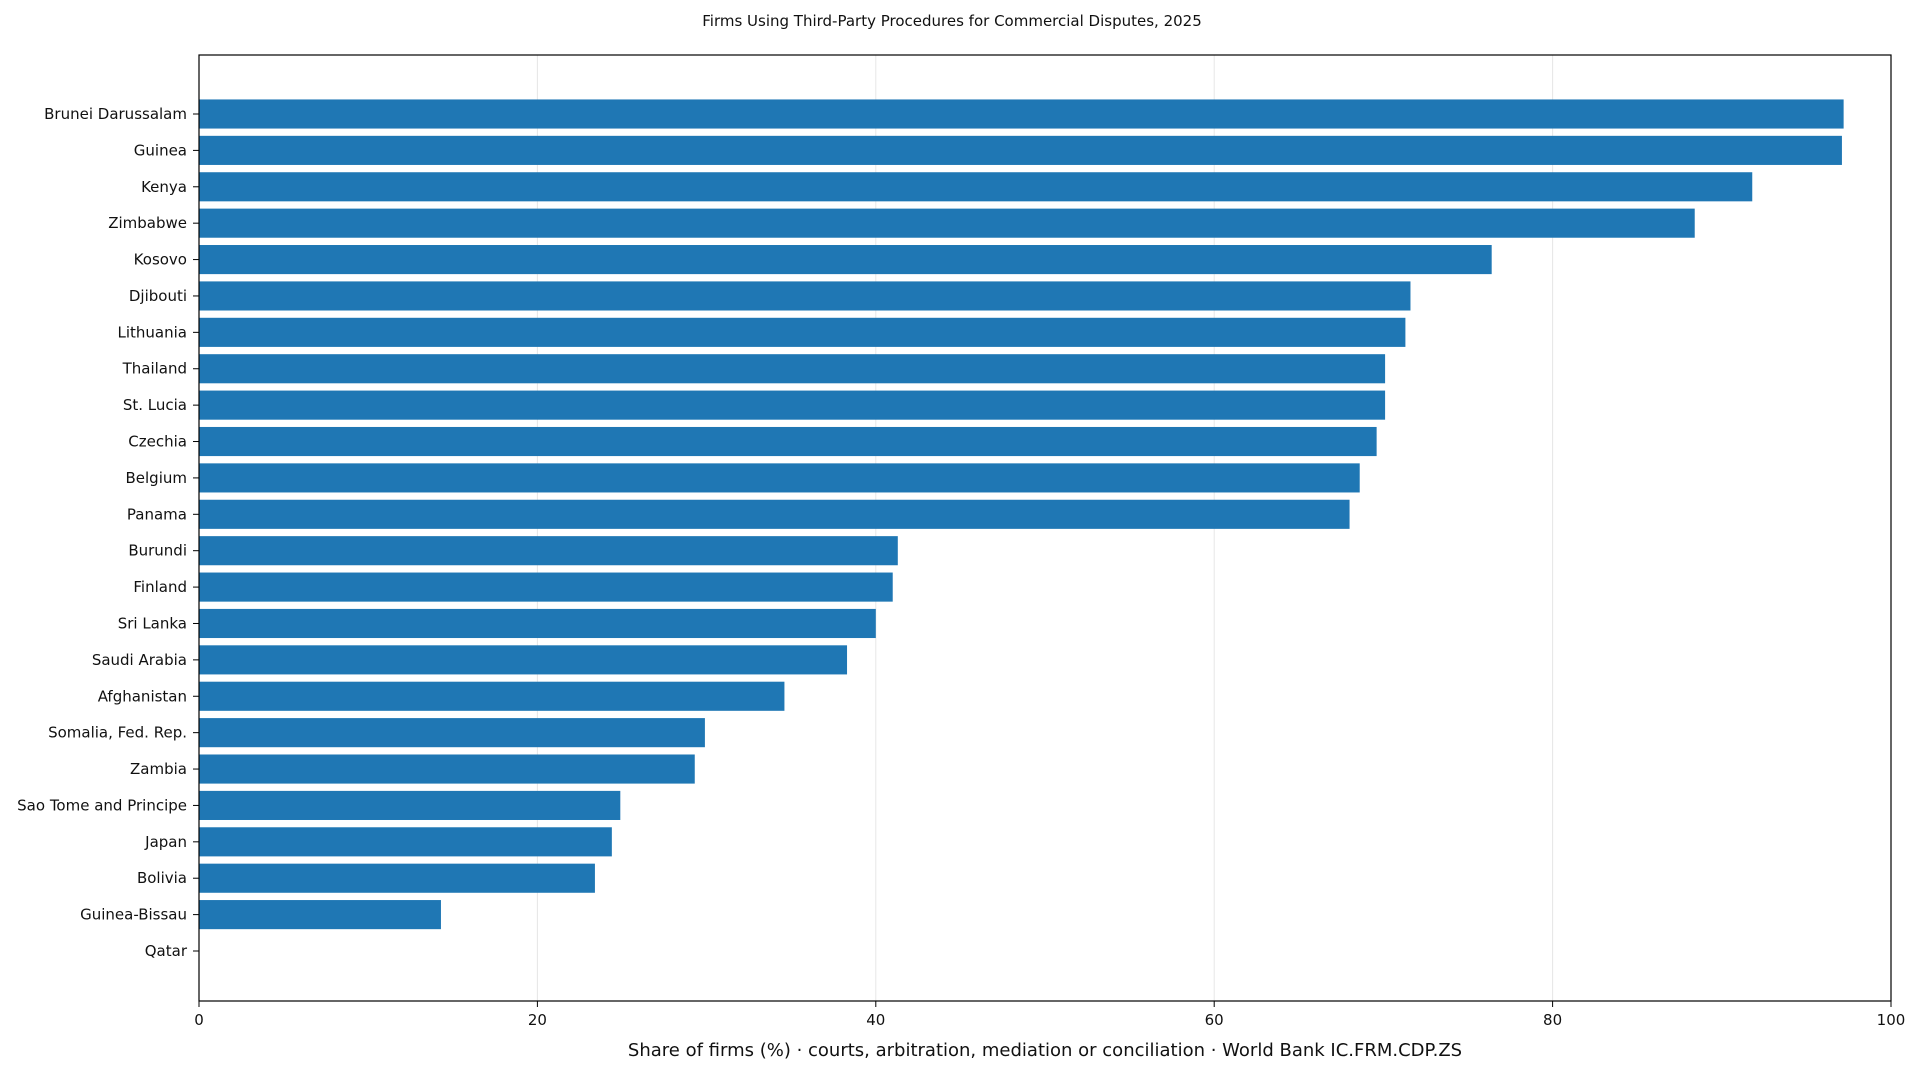 This screenshot has height=1067, width=1907. What do you see at coordinates (157, 514) in the screenshot?
I see `category-label: Panama` at bounding box center [157, 514].